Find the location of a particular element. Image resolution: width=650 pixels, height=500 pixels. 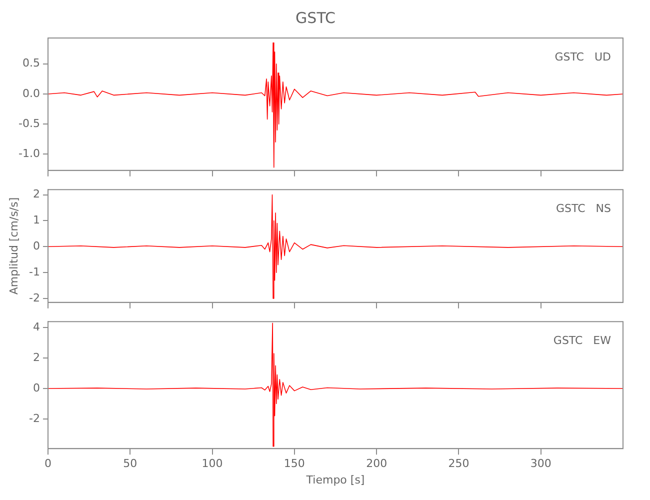

x-tick-label: 300 is located at coordinates (541, 463).